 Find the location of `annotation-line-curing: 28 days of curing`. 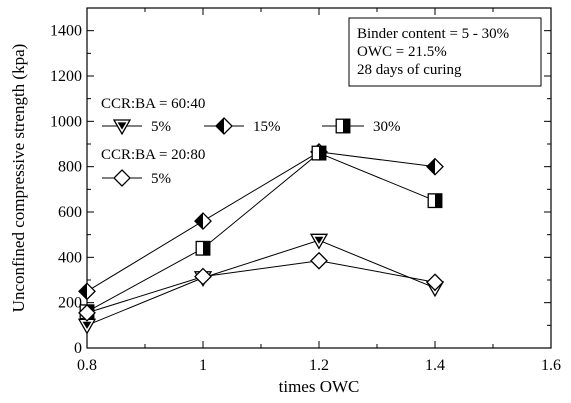

annotation-line-curing: 28 days of curing is located at coordinates (409, 70).